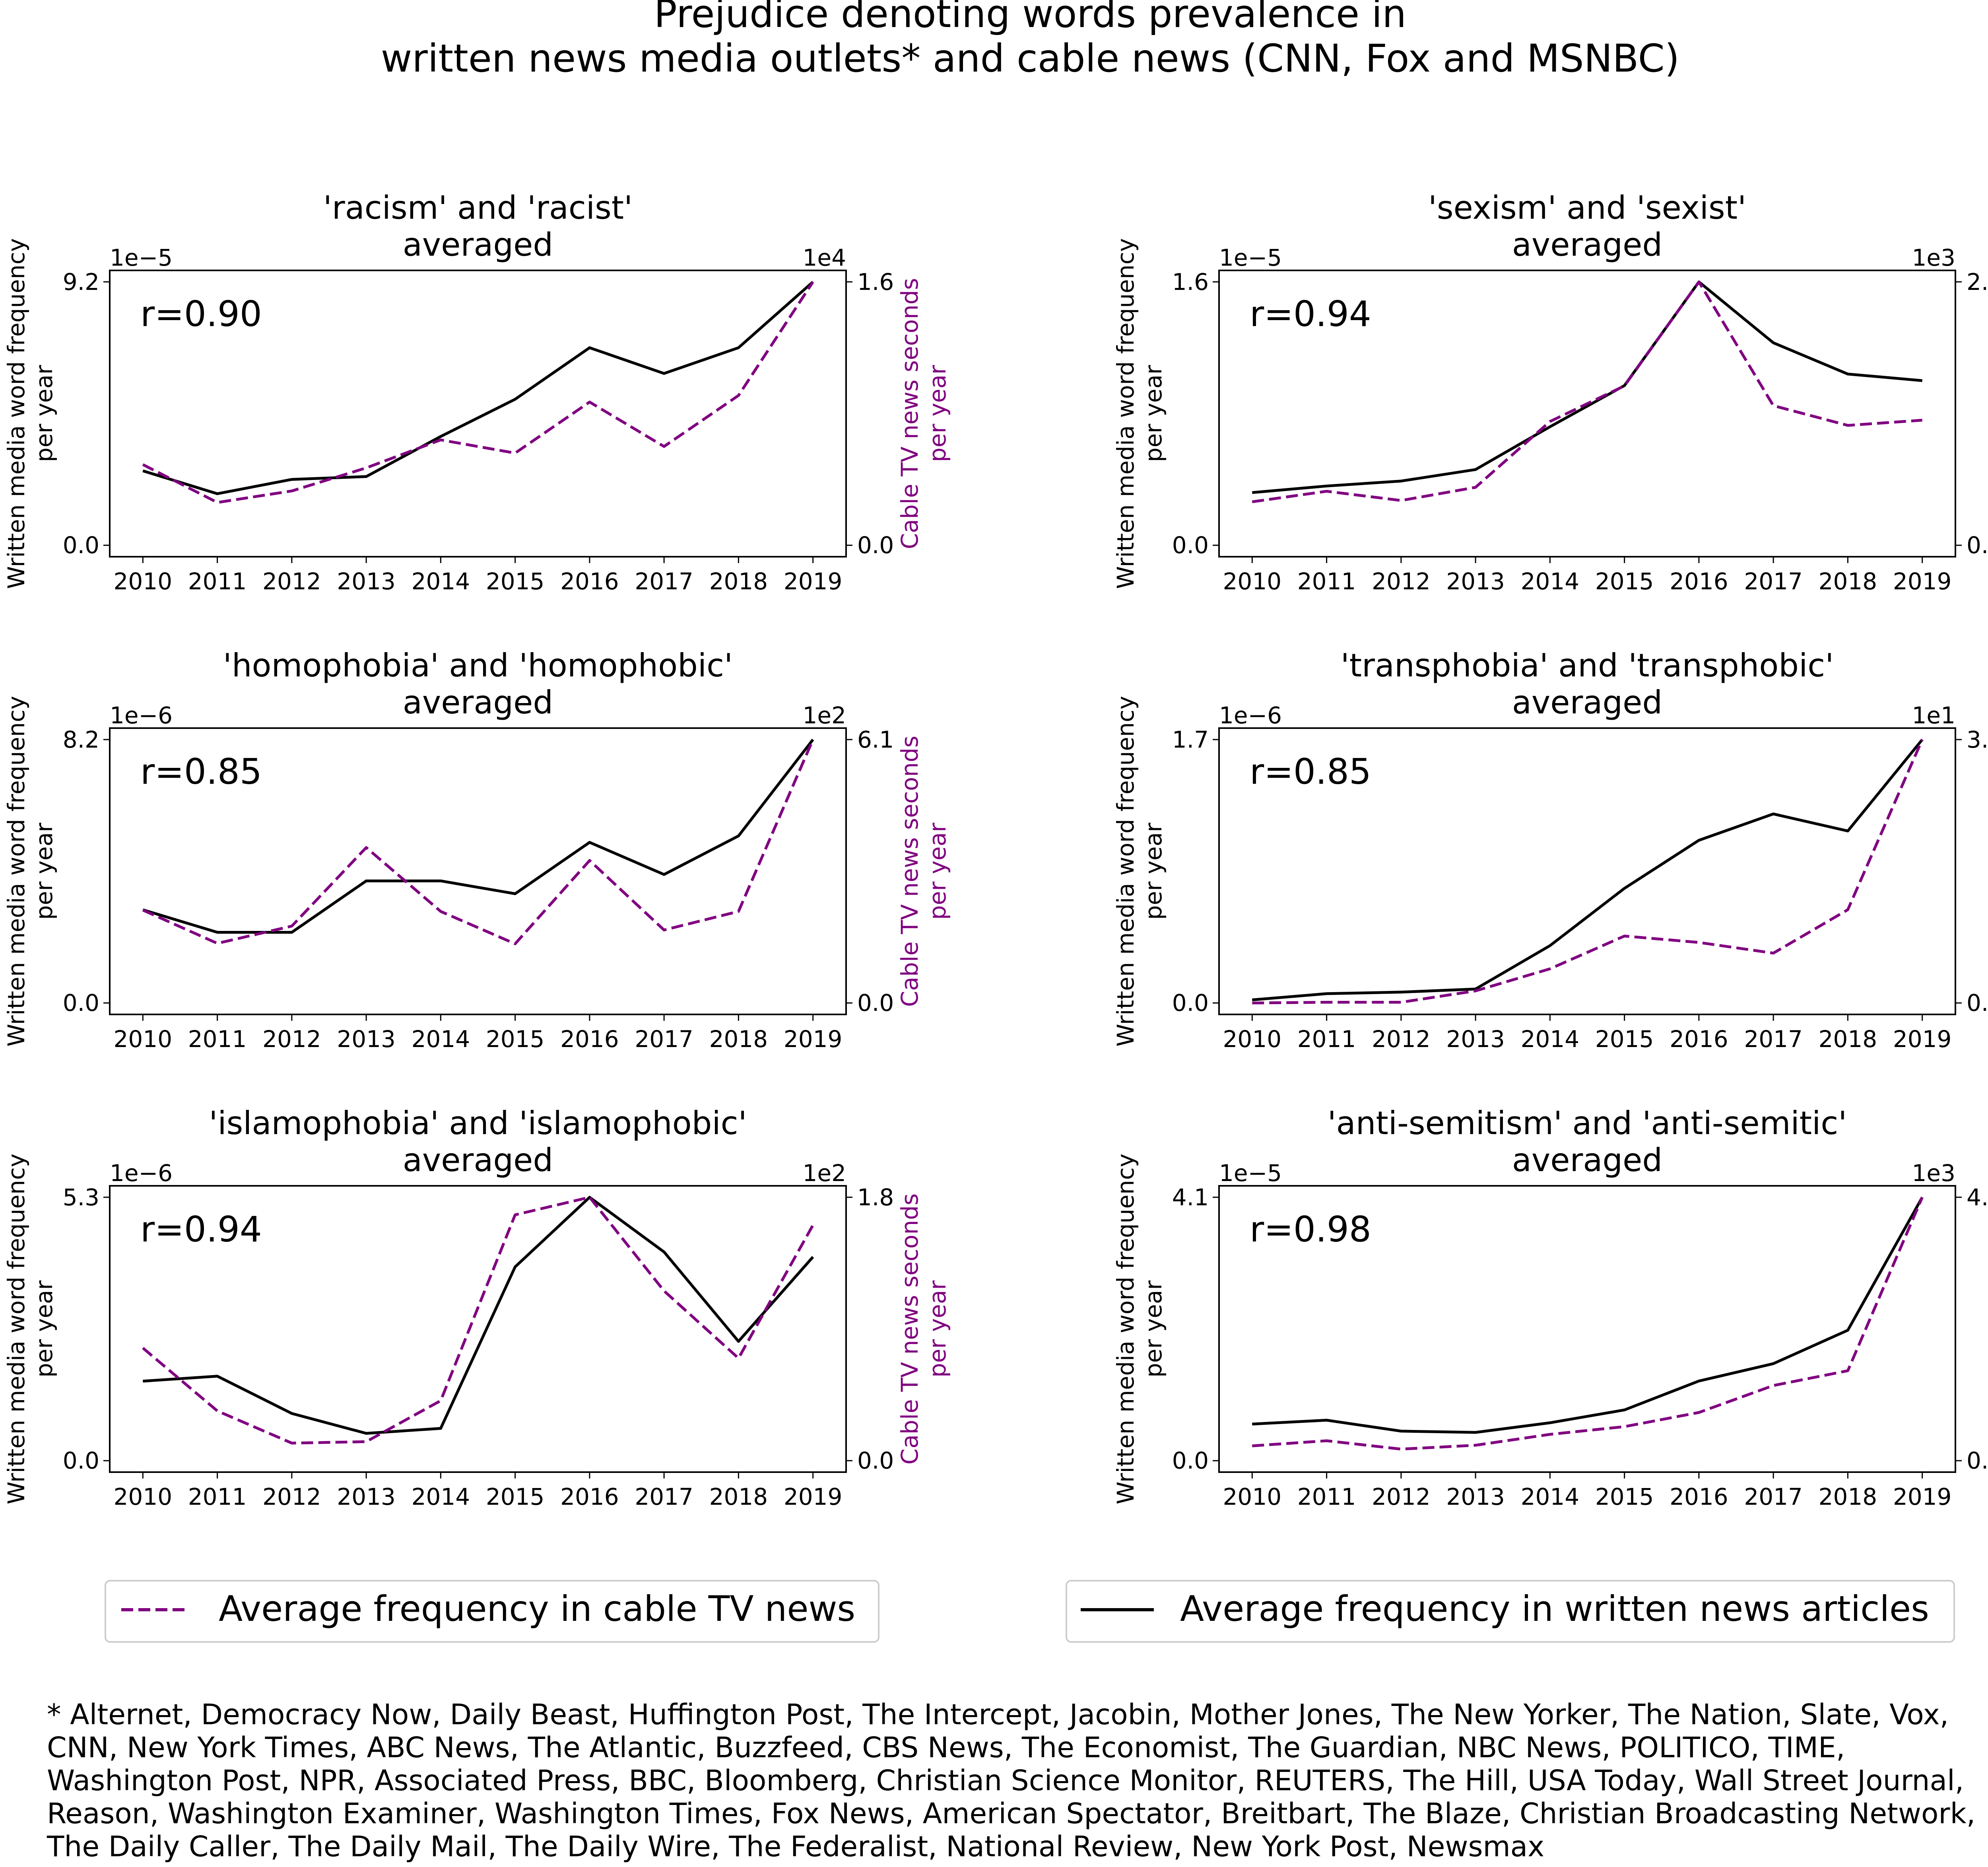 Image resolution: width=1988 pixels, height=1867 pixels. What do you see at coordinates (201, 313) in the screenshot?
I see `correlation-annotation: r=0.90` at bounding box center [201, 313].